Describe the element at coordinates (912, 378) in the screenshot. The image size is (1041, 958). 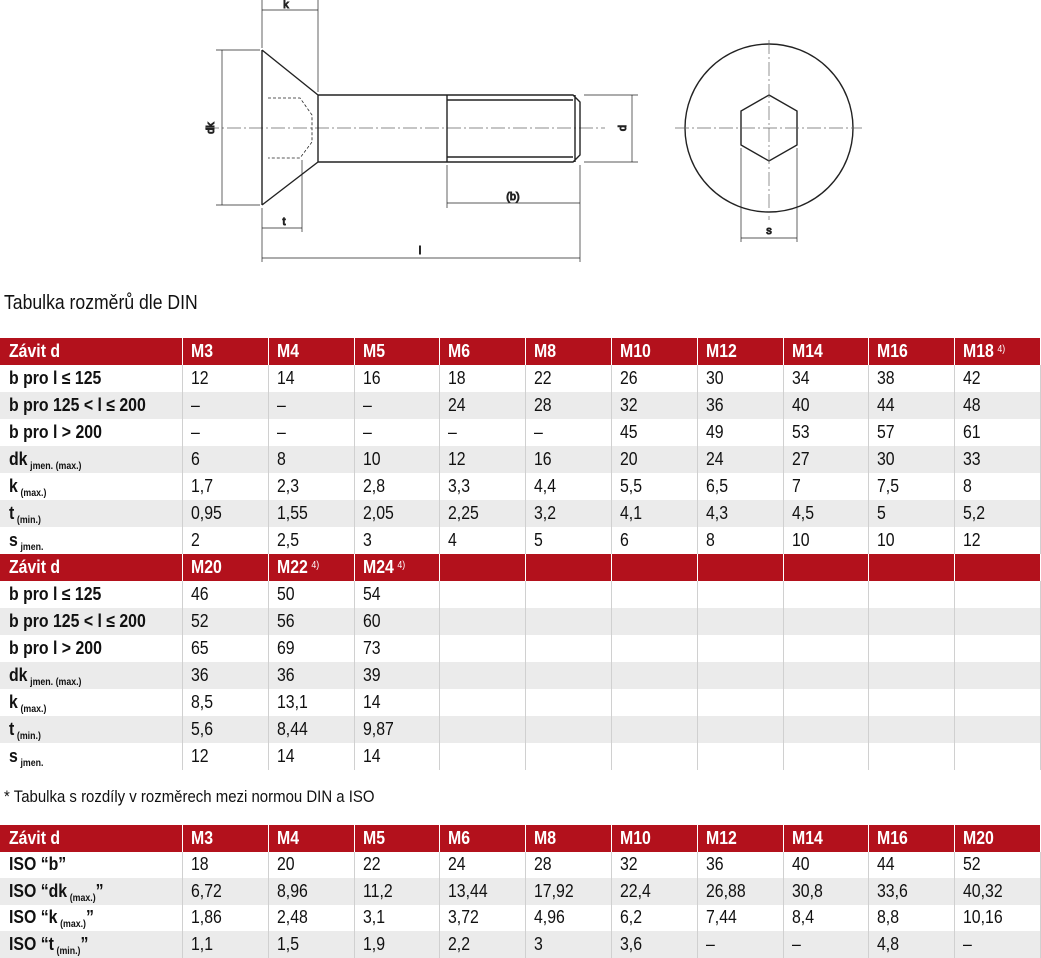
I see `table-cell: 38` at that location.